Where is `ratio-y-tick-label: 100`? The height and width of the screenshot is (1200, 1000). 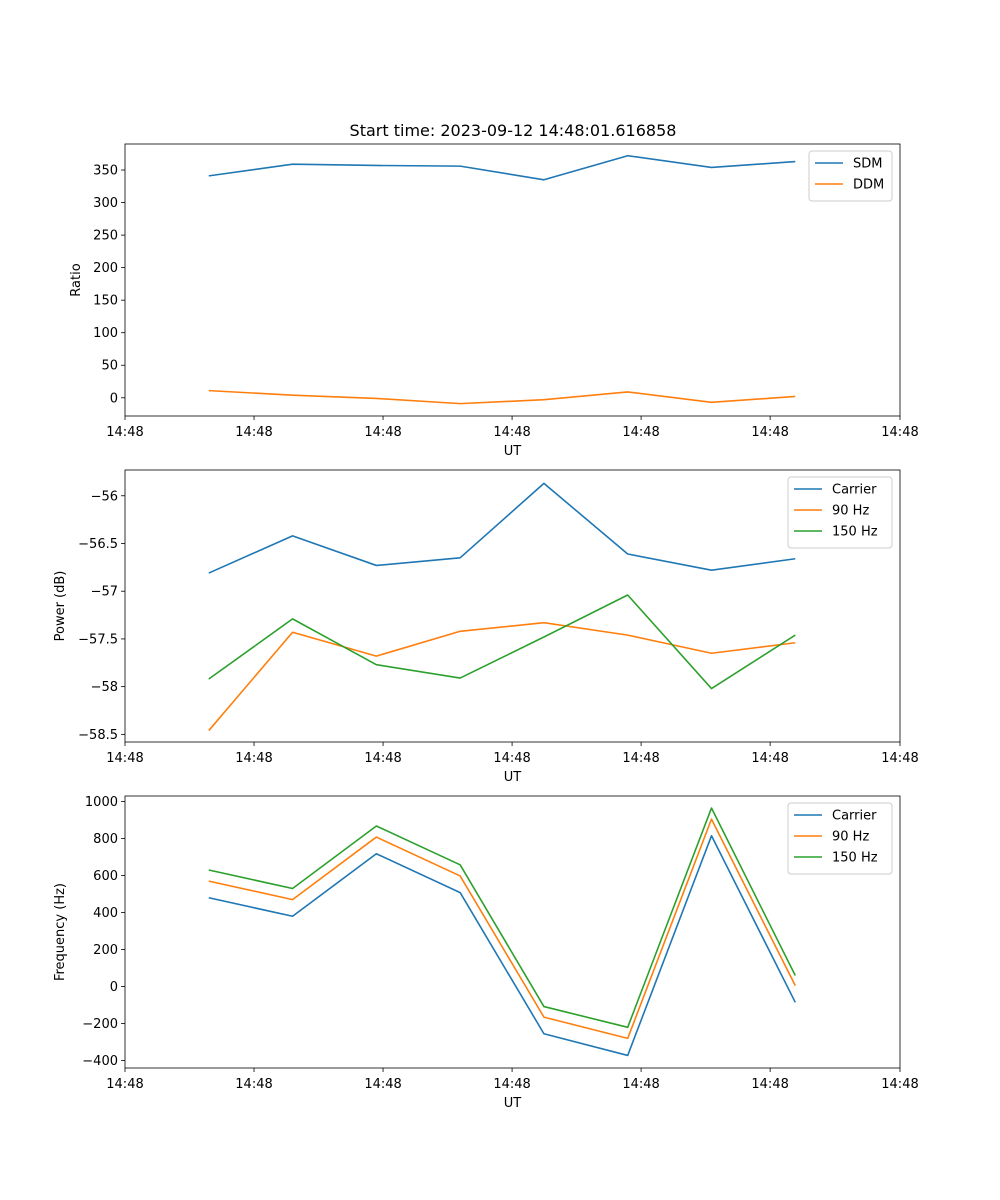
ratio-y-tick-label: 100 is located at coordinates (105, 333).